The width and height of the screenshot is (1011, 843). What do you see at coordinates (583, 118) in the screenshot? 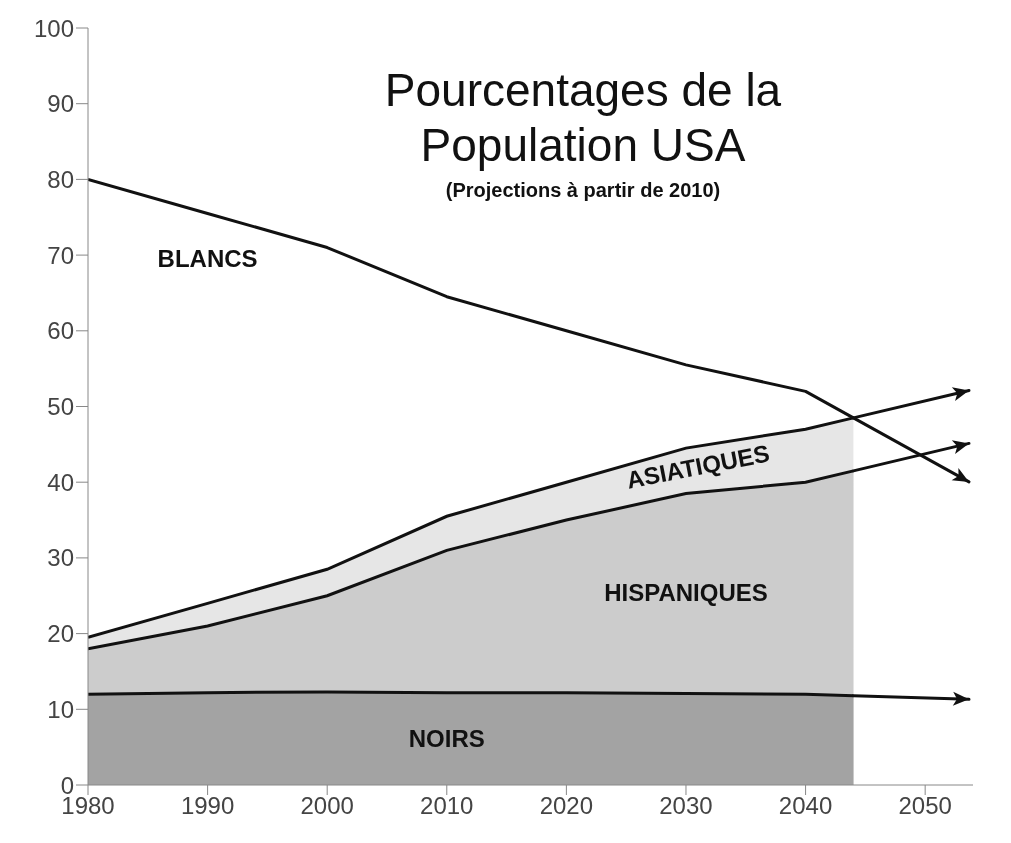
I see `text: Pourcentages de la Population USA` at bounding box center [583, 118].